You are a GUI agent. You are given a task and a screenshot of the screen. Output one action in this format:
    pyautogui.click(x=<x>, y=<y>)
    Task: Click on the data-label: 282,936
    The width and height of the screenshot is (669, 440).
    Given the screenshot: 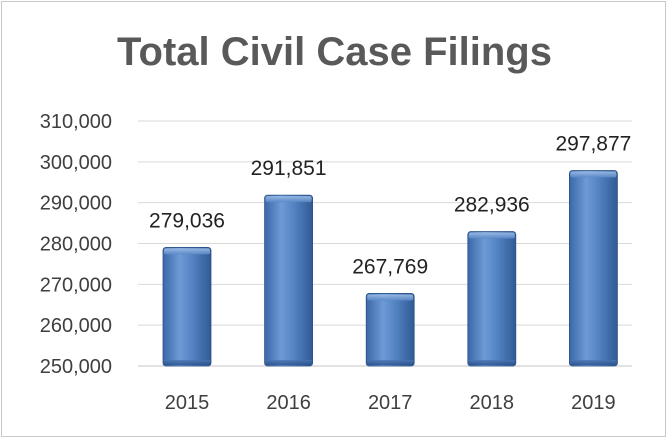 What is the action you would take?
    pyautogui.click(x=492, y=205)
    